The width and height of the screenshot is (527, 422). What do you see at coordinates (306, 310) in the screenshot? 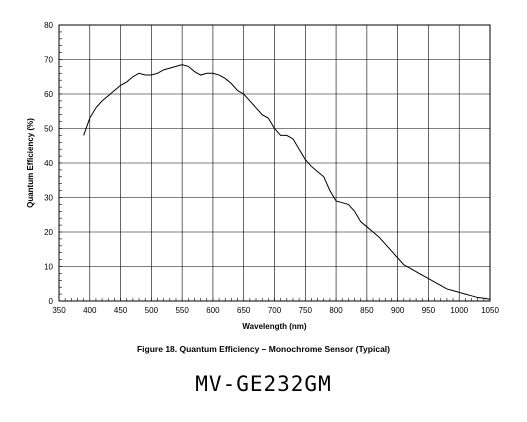
I see `x-tick-label: 750` at bounding box center [306, 310].